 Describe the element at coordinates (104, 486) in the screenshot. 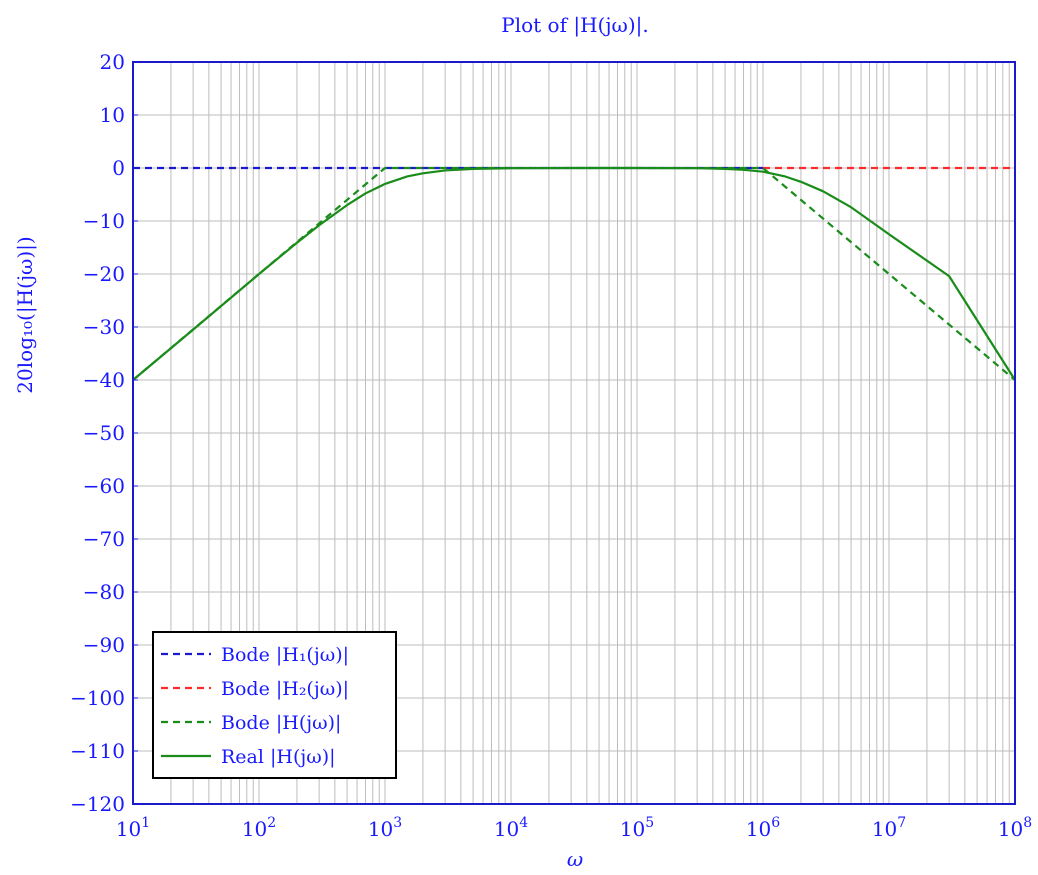

I see `y-tick-label: −60` at that location.